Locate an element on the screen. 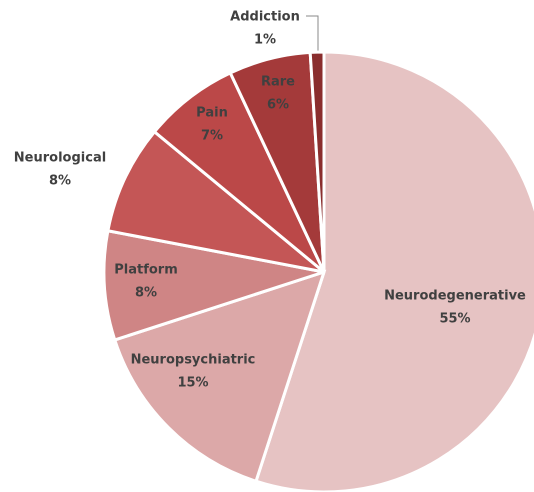 The width and height of the screenshot is (534, 492). slice-value-label: 7% is located at coordinates (212, 136).